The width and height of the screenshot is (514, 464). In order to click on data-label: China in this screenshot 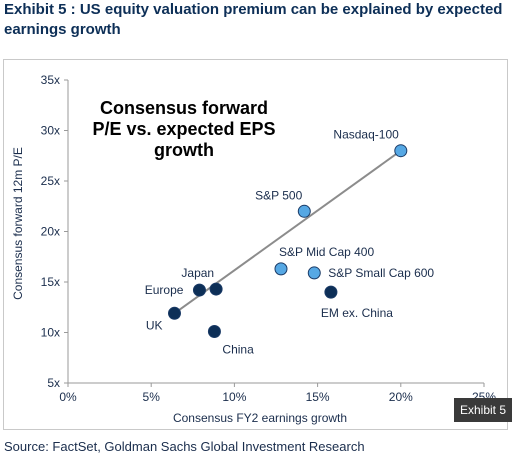, I will do `click(238, 349)`.